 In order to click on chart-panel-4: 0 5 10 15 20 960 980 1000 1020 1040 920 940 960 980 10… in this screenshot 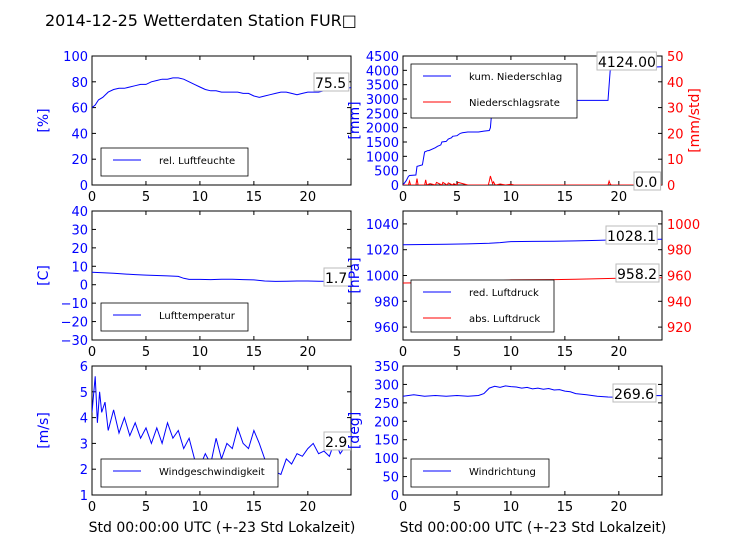, I will do `click(523, 285)`.